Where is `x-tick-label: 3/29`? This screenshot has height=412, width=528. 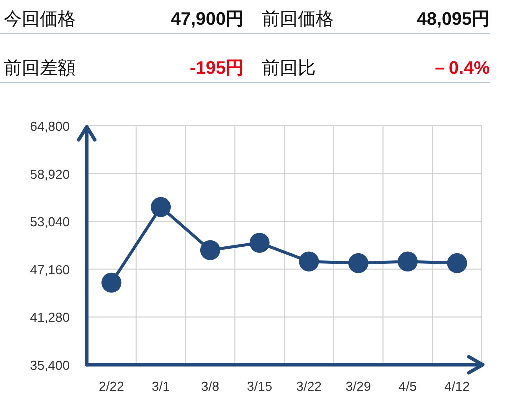
x-tick-label: 3/29 is located at coordinates (359, 386).